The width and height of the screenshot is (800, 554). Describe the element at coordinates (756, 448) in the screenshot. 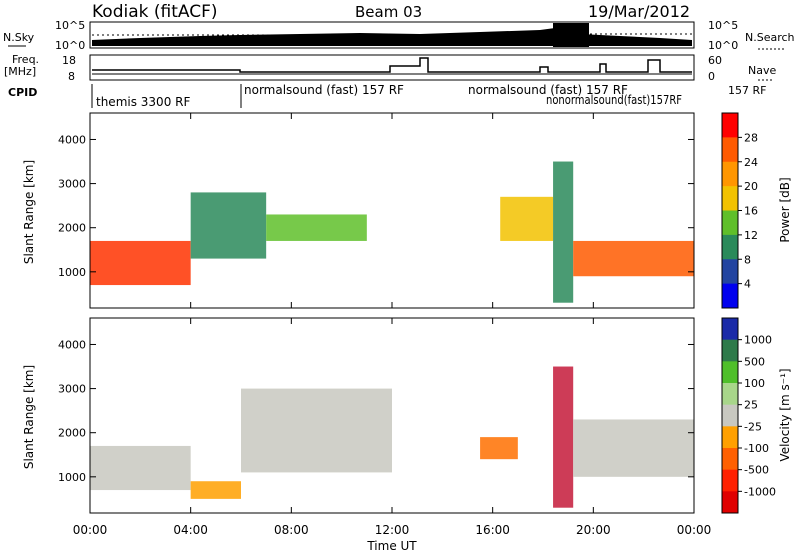

I see `velocity-colorbar-tick-label: -100` at that location.